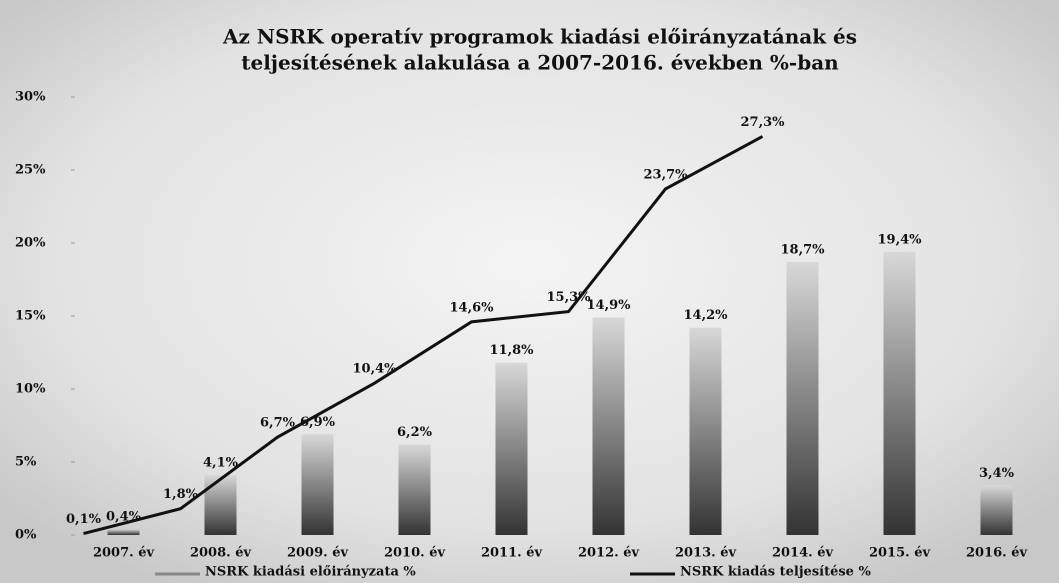 This screenshot has height=583, width=1059. I want to click on y-tick-label: 30%, so click(30, 97).